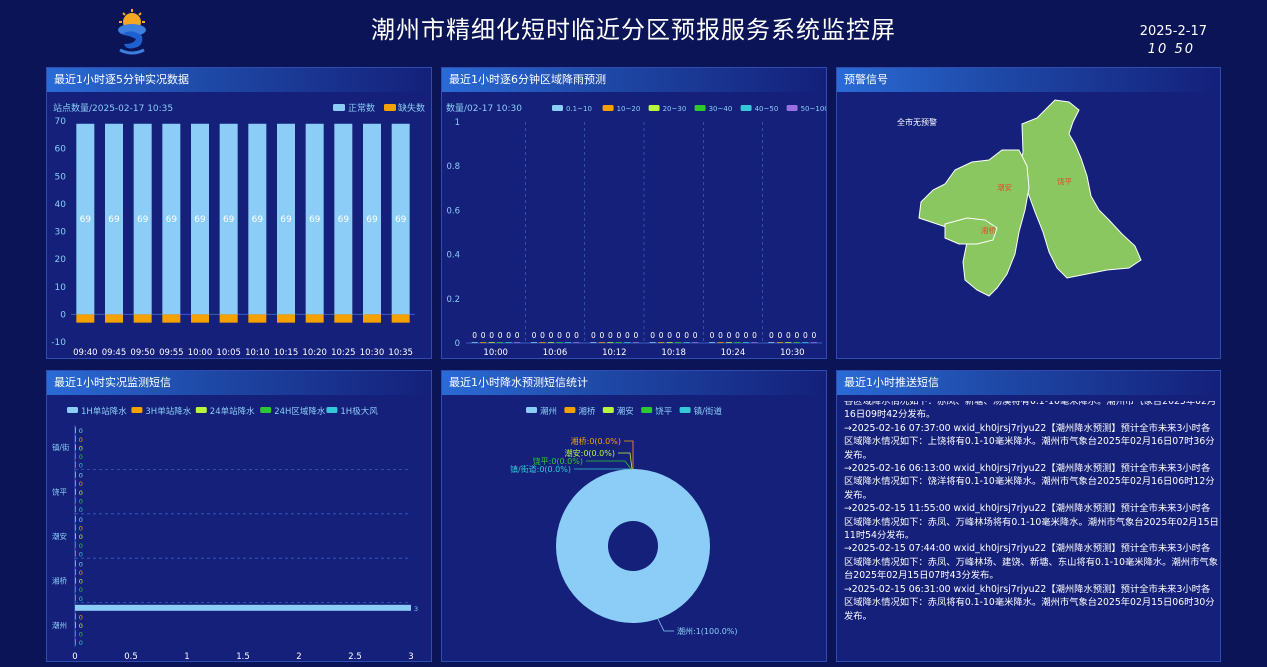 The width and height of the screenshot is (1267, 667). What do you see at coordinates (675, 109) in the screenshot?
I see `rain-legend-item: 20~30` at bounding box center [675, 109].